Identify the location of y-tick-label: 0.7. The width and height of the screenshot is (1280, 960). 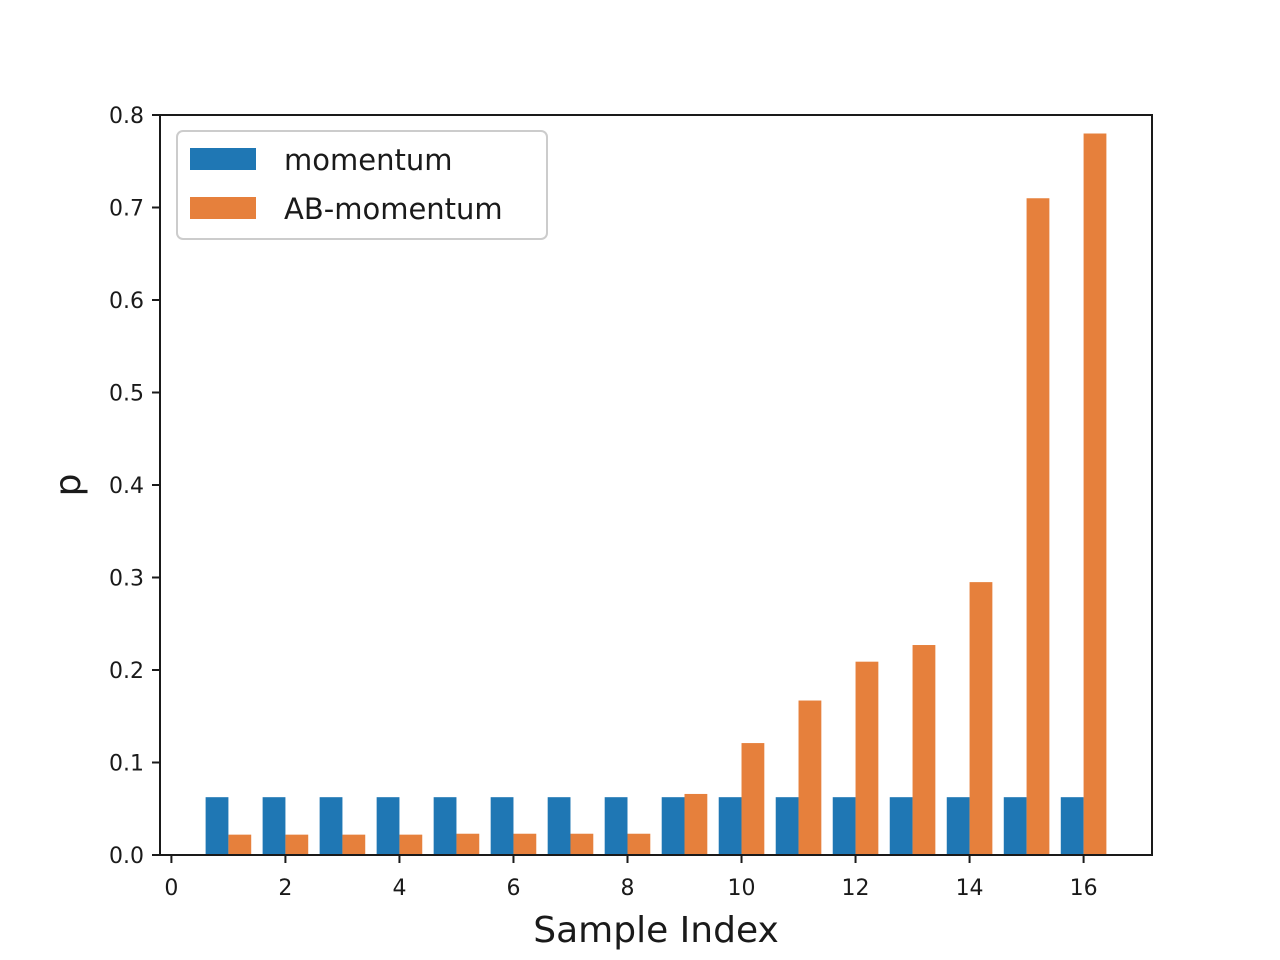
(126, 209).